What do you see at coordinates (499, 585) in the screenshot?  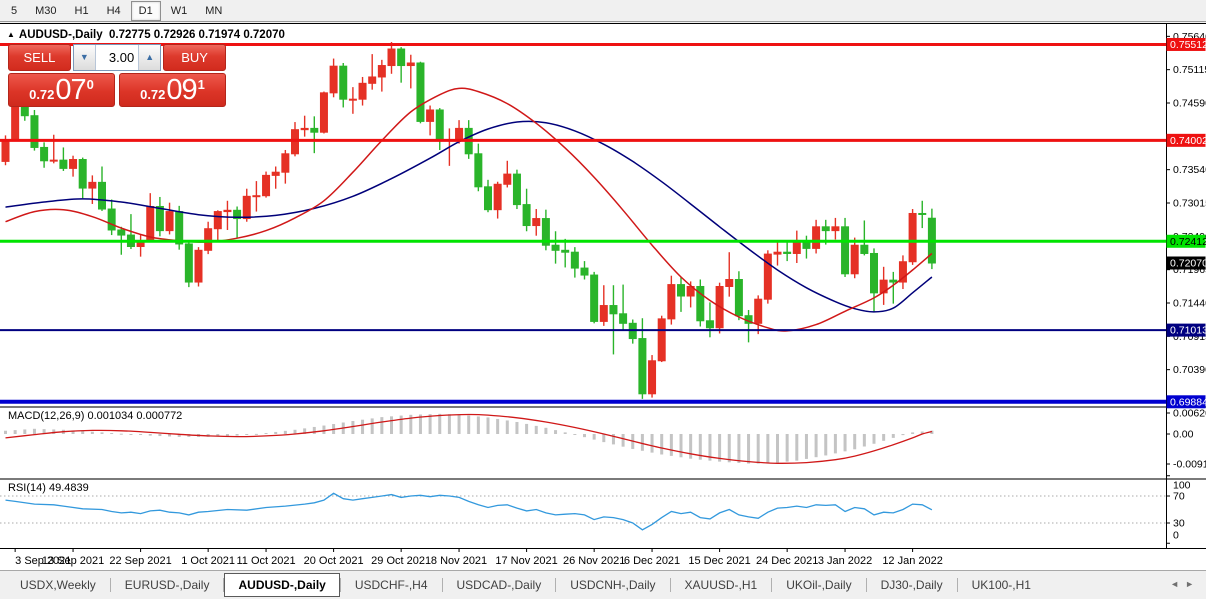 I see `chart-tab-usdcad-daily: USDCAD-,Daily` at bounding box center [499, 585].